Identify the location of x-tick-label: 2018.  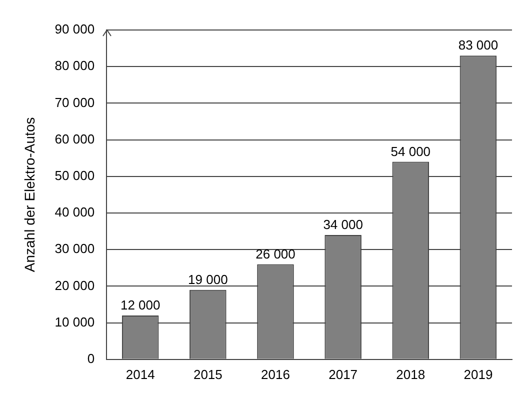
(411, 374).